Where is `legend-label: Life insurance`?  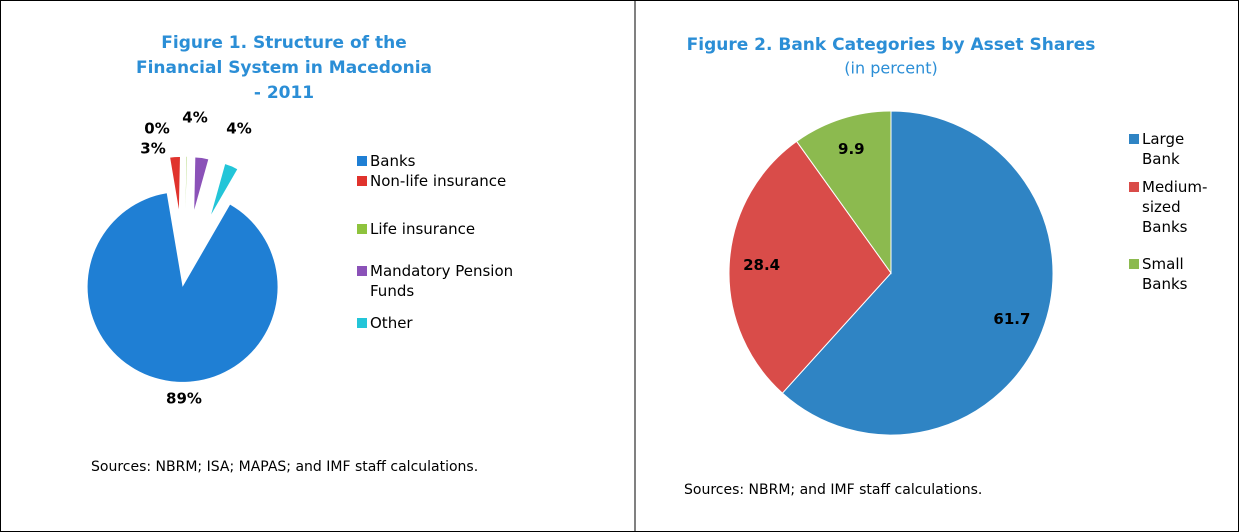 legend-label: Life insurance is located at coordinates (423, 229).